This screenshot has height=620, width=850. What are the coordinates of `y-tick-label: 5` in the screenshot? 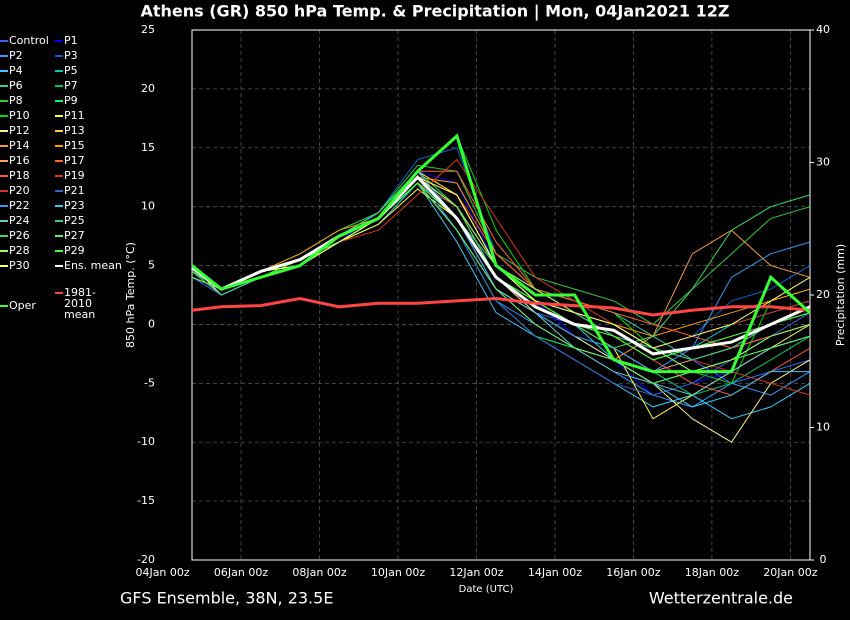 It's located at (151, 265).